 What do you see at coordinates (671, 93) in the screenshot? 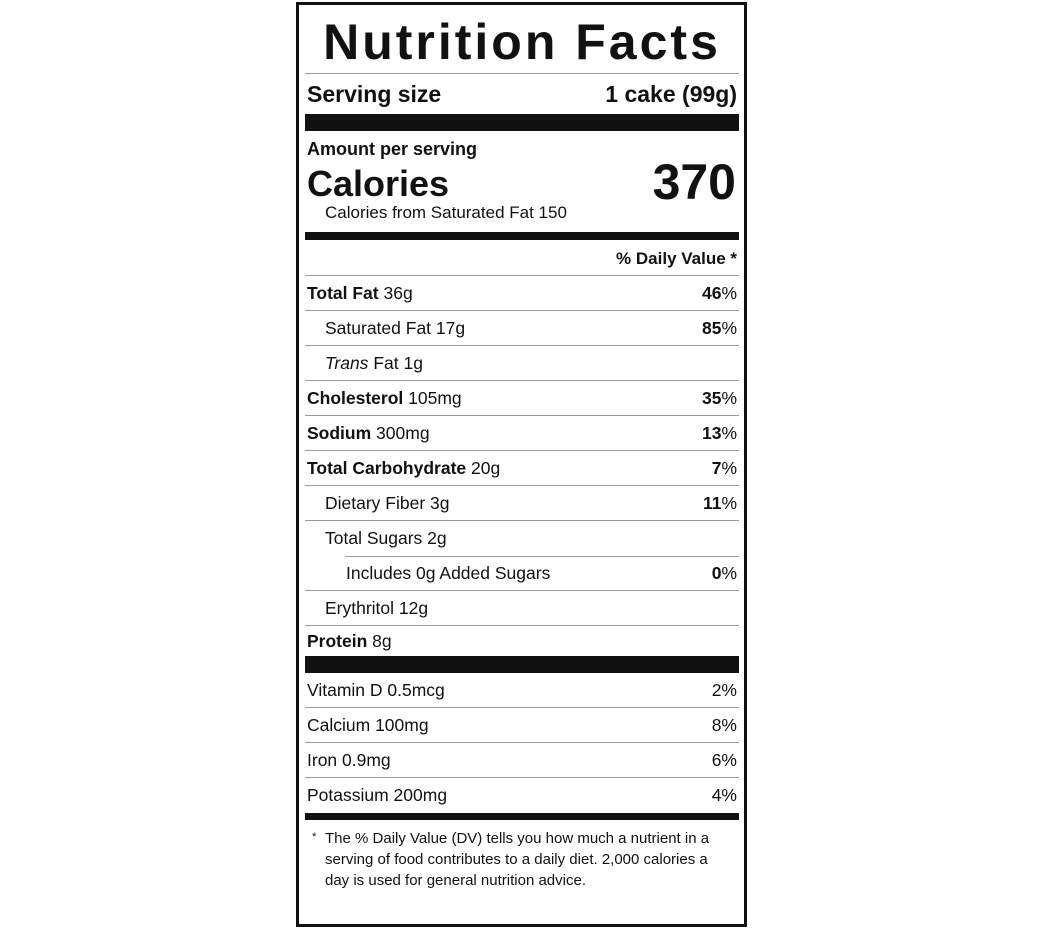
I see `serving-size-value: 1 cake (99g)` at bounding box center [671, 93].